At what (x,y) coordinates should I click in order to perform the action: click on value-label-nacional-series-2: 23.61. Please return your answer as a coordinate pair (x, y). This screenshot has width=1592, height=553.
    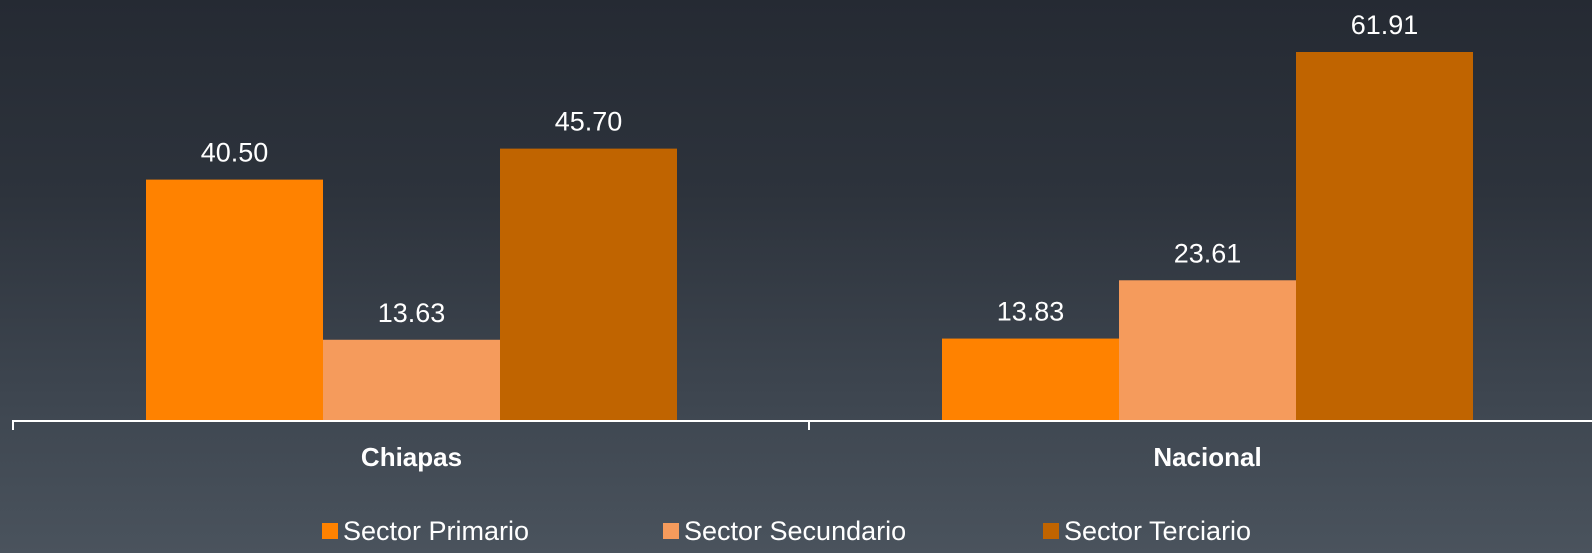
    Looking at the image, I should click on (1208, 253).